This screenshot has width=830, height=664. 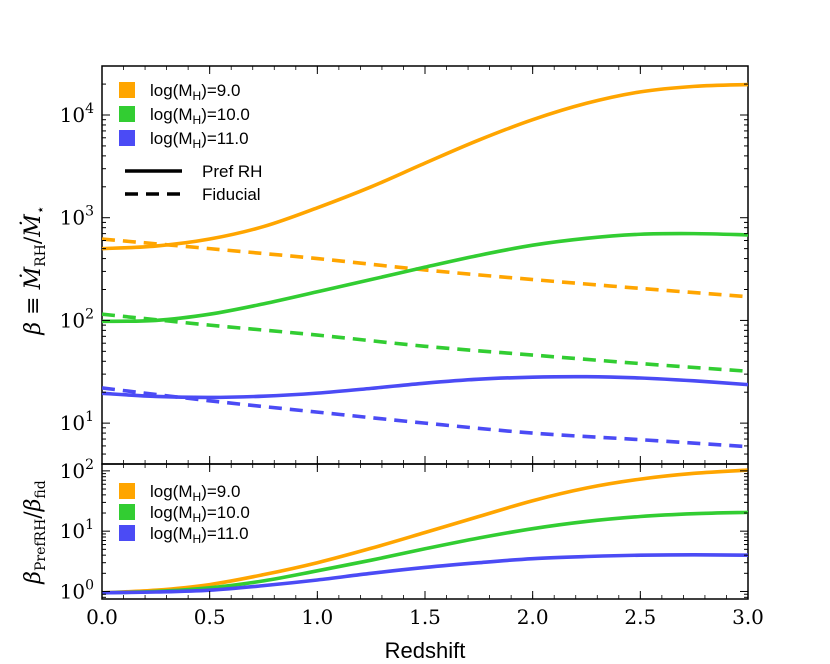 I want to click on series-line-top-log-mh-11-0-pref-rh, so click(x=425, y=387).